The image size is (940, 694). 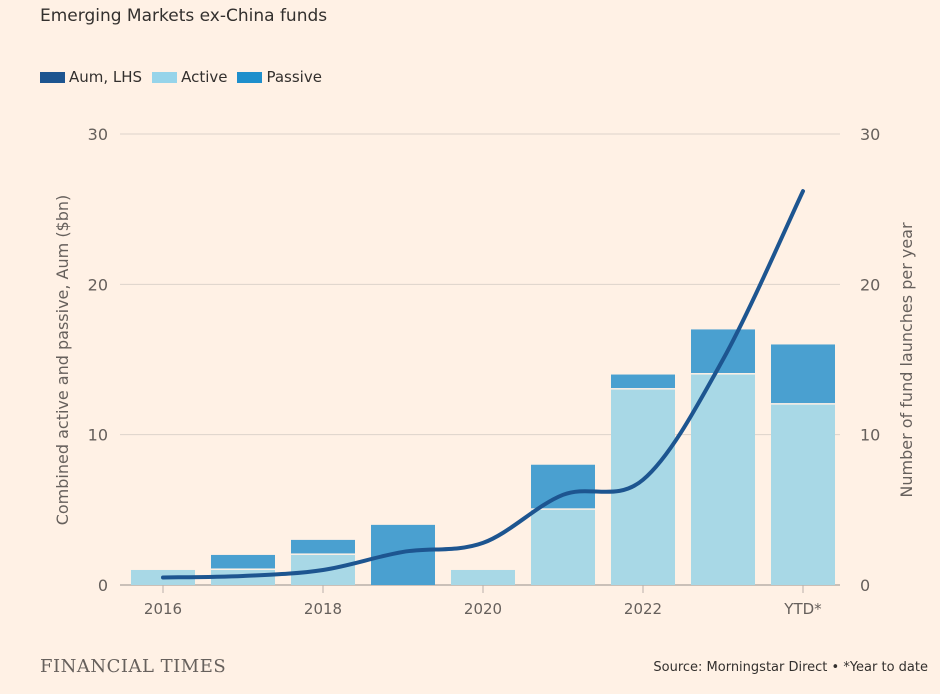 I want to click on legend: Aum, LHS Active Passive, so click(x=181, y=77).